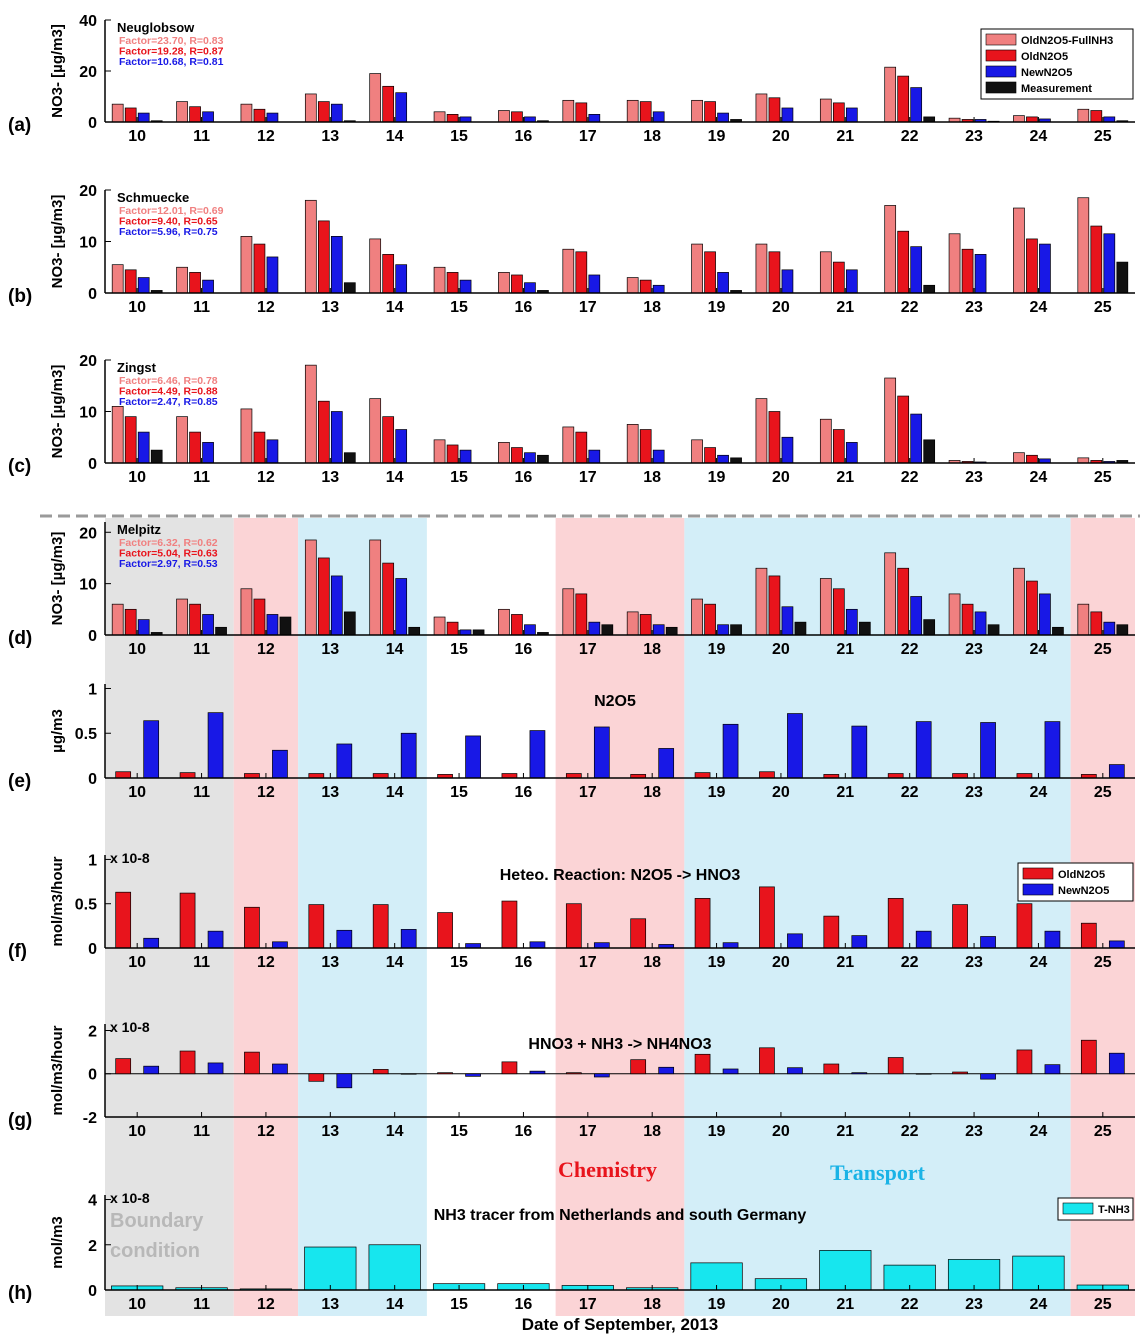  Describe the element at coordinates (1044, 57) in the screenshot. I see `legend-entry: OldN2O5` at that location.